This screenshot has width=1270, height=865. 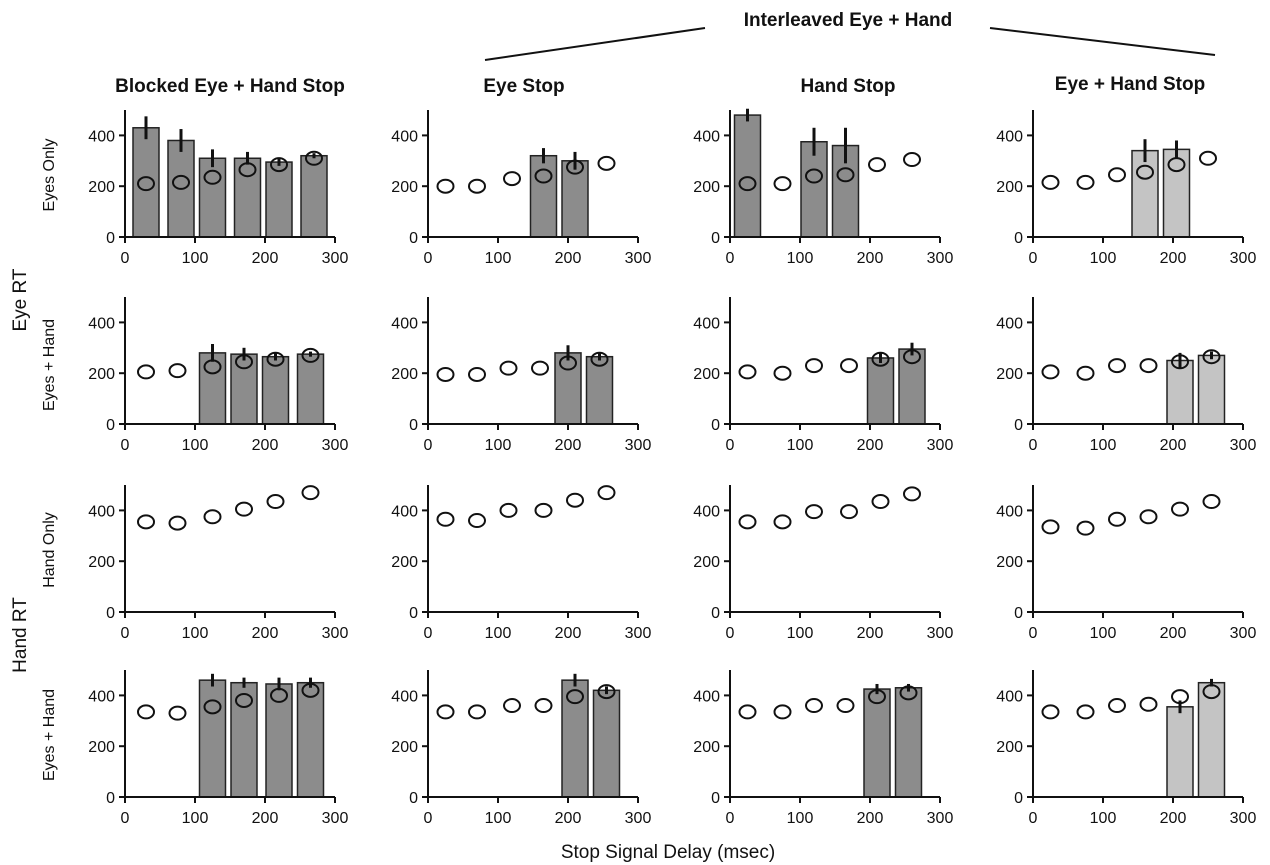 What do you see at coordinates (20, 635) in the screenshot?
I see `side-label-hand-rt: Hand RT` at bounding box center [20, 635].